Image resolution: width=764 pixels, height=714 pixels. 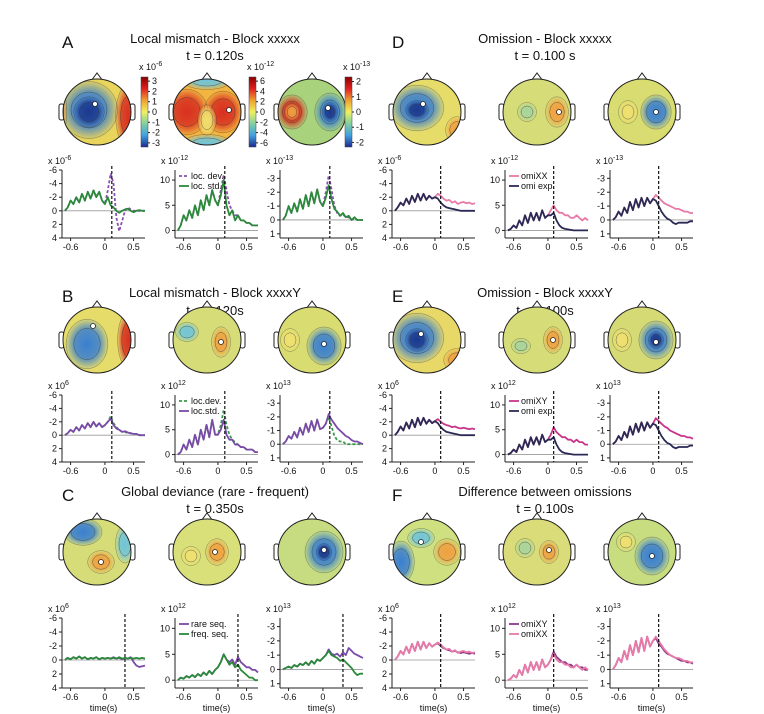 What do you see at coordinates (269, 64) in the screenshot?
I see `scale-exponent: -12` at bounding box center [269, 64].